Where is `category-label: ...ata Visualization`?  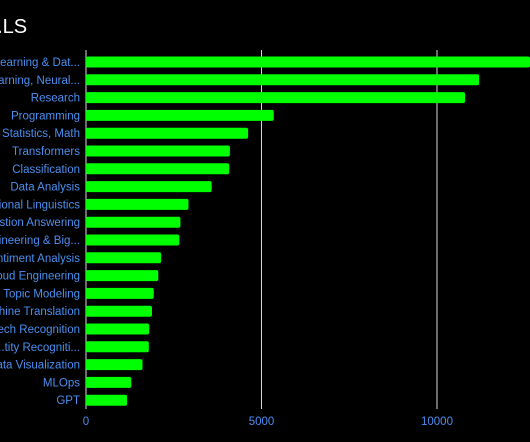
category-label: ...ata Visualization is located at coordinates (40, 366).